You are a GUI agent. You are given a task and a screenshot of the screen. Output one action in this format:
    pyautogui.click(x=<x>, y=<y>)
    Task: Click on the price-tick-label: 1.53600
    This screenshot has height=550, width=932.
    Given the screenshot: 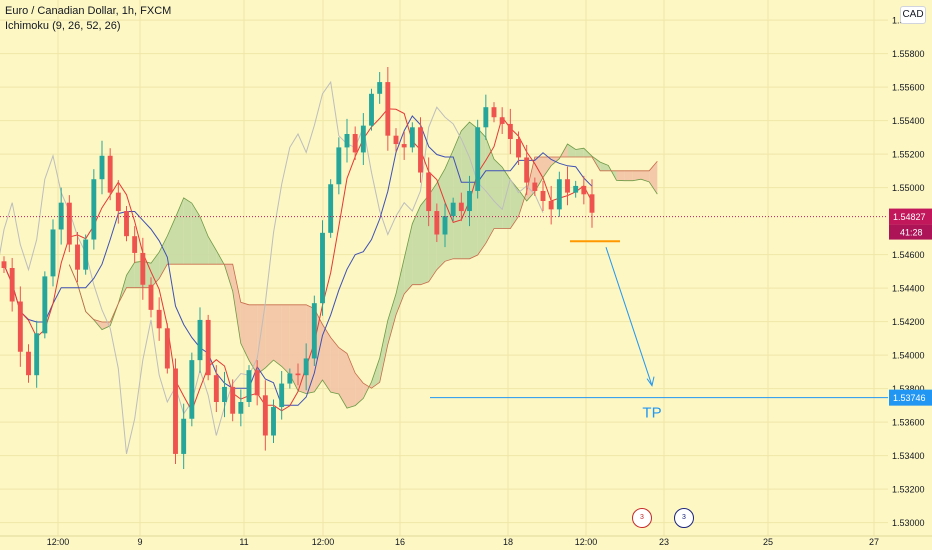 What is the action you would take?
    pyautogui.click(x=908, y=423)
    